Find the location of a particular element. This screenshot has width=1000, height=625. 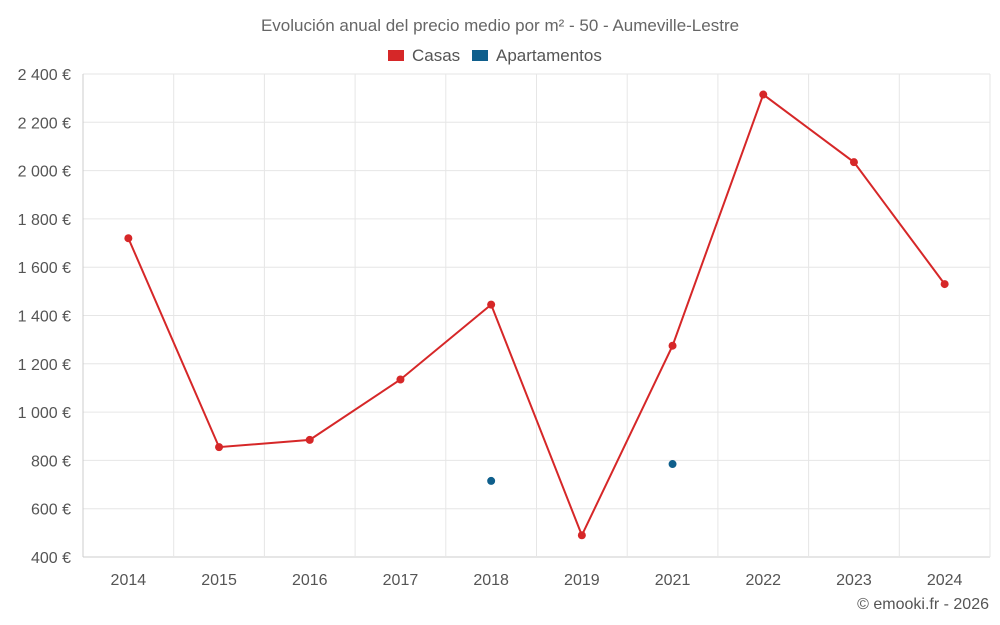

y-tick-label: 2 000 € is located at coordinates (44, 172).